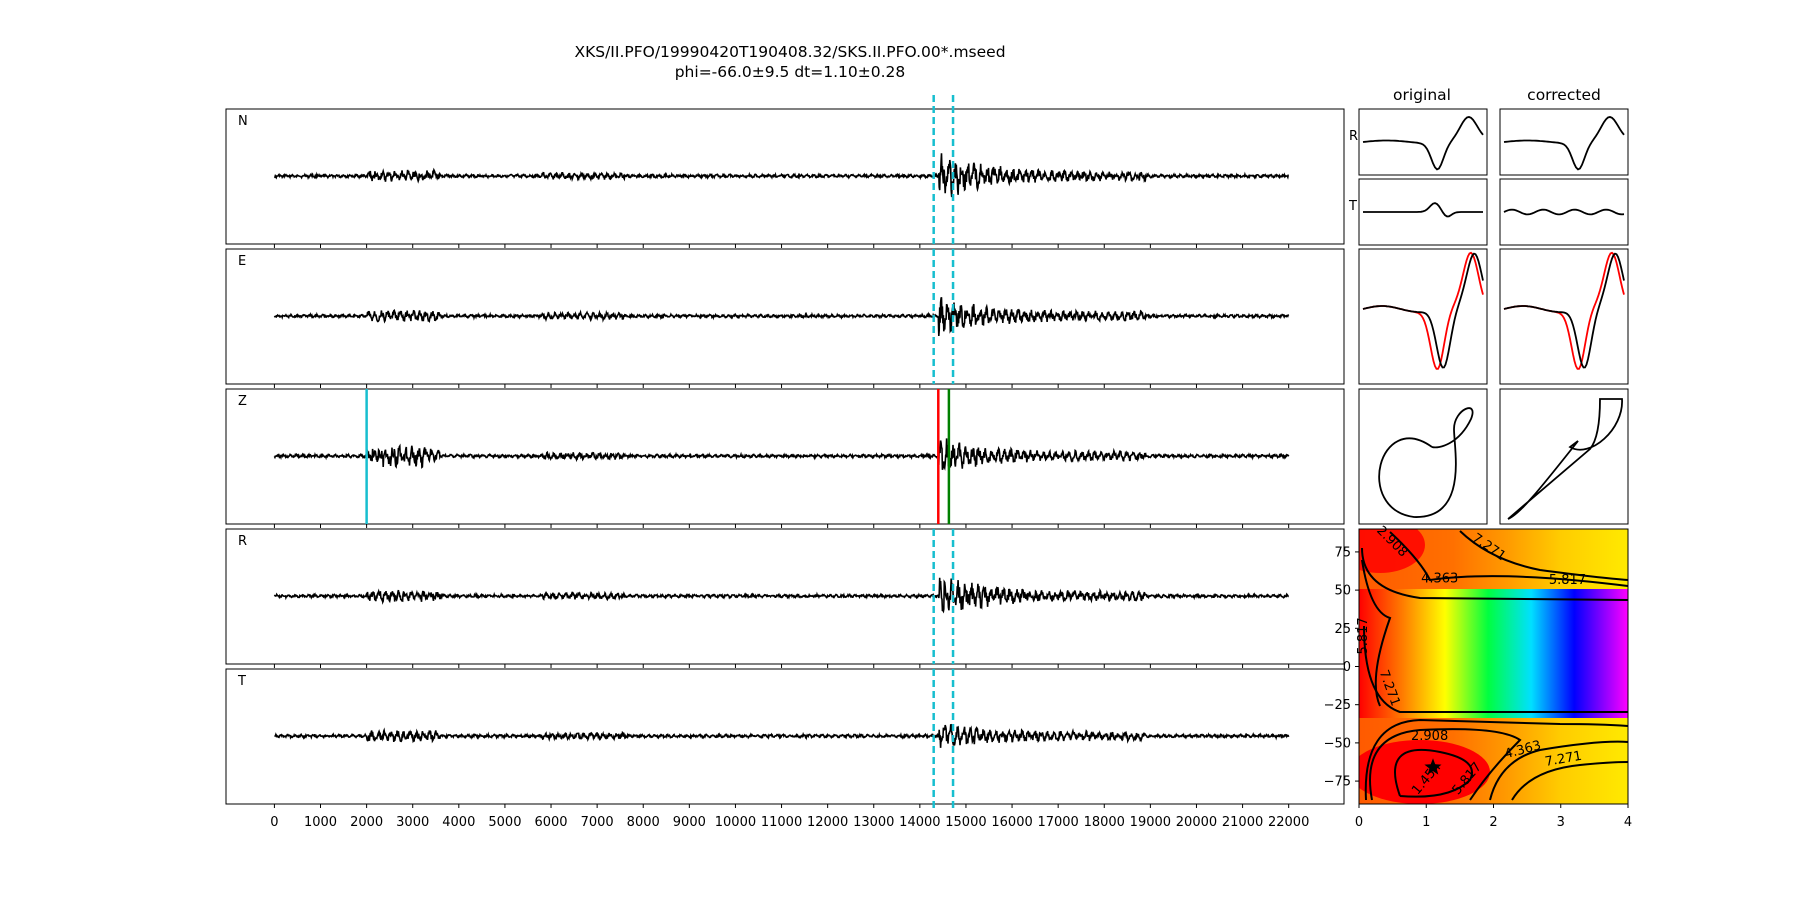 This screenshot has width=1800, height=904. Describe the element at coordinates (643, 822) in the screenshot. I see `x-tick-label: 8000` at that location.